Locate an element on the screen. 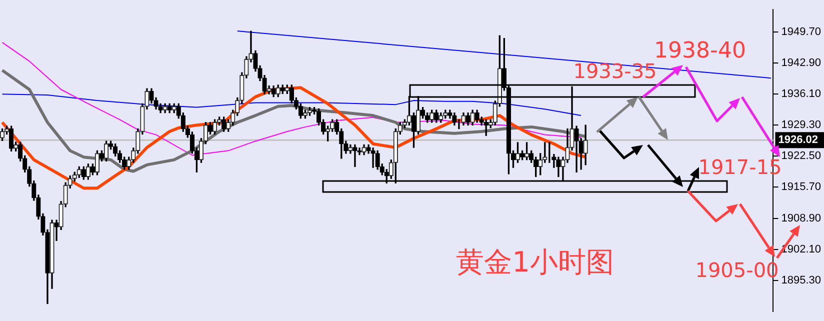  annotation: 1938-40 is located at coordinates (700, 51).